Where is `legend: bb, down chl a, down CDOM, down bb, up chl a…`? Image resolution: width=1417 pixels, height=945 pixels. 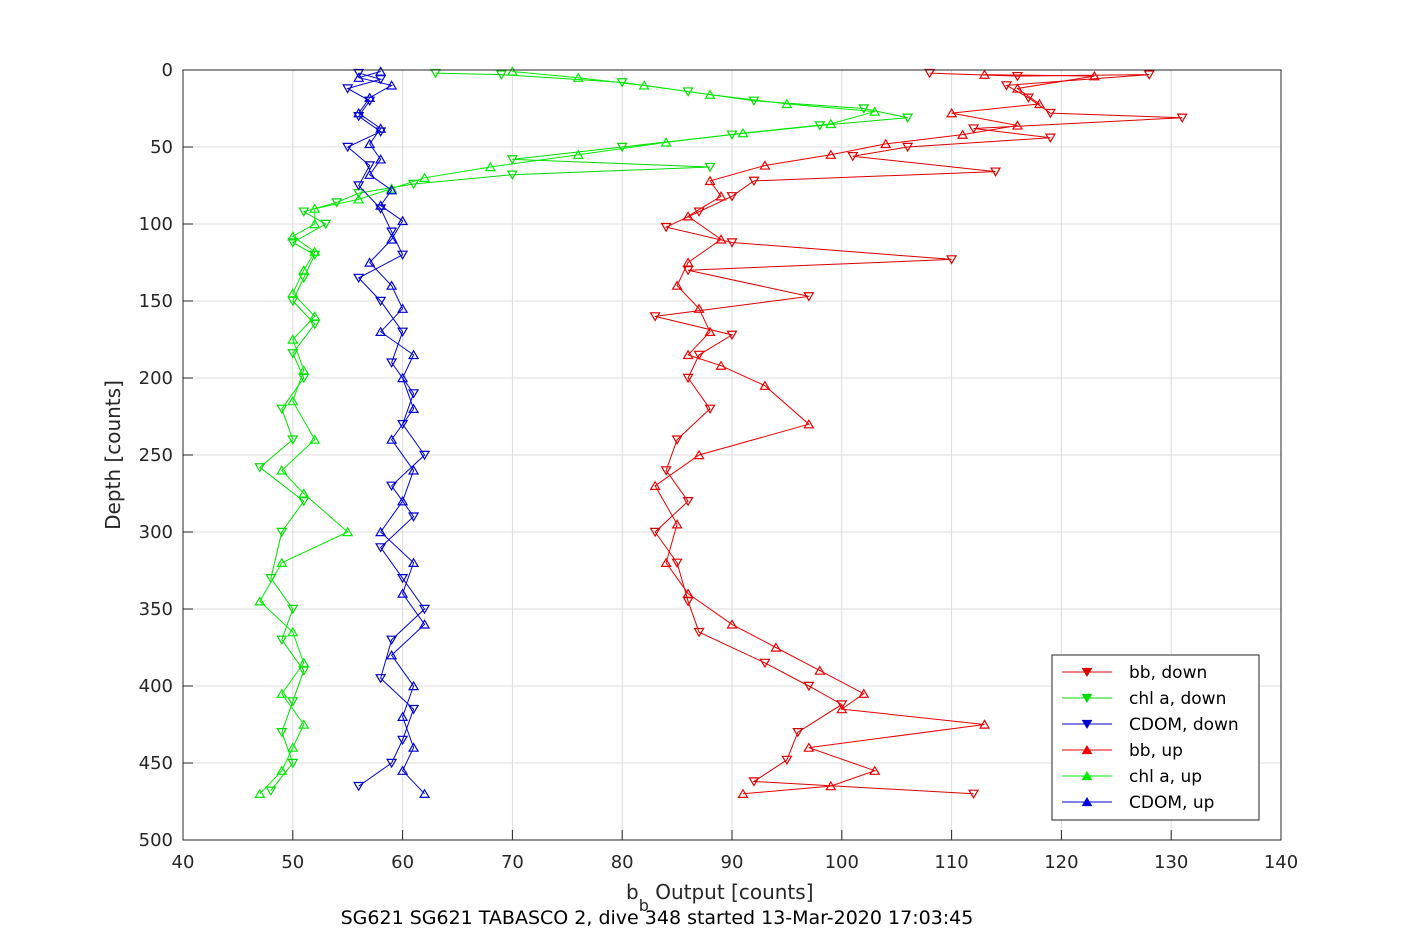
legend: bb, down chl a, down CDOM, down bb, up chl a… is located at coordinates (1155, 737).